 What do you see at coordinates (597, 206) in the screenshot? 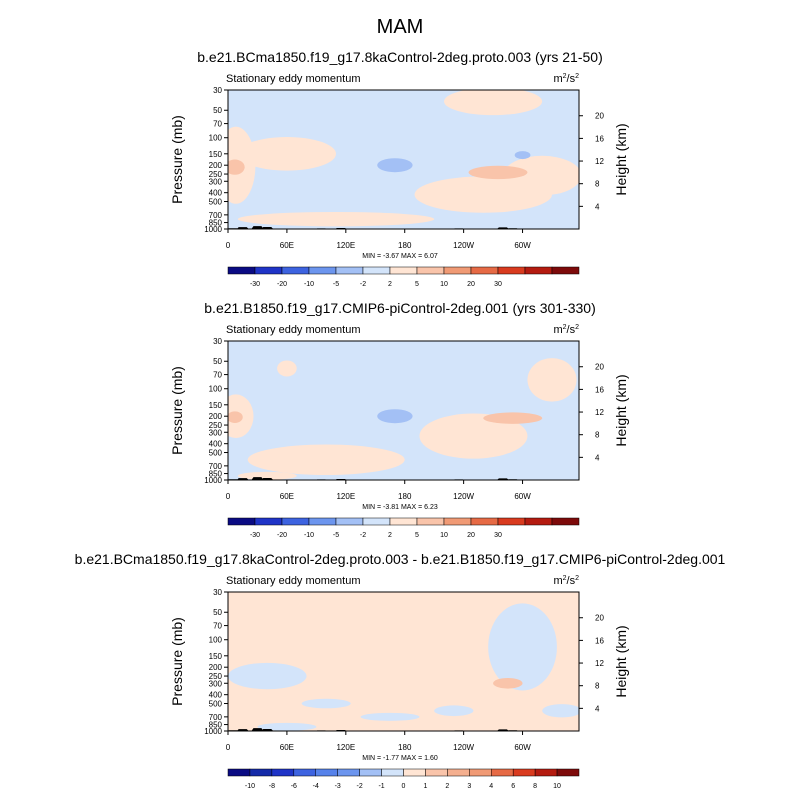
I see `right-tick-label: 4` at bounding box center [597, 206].